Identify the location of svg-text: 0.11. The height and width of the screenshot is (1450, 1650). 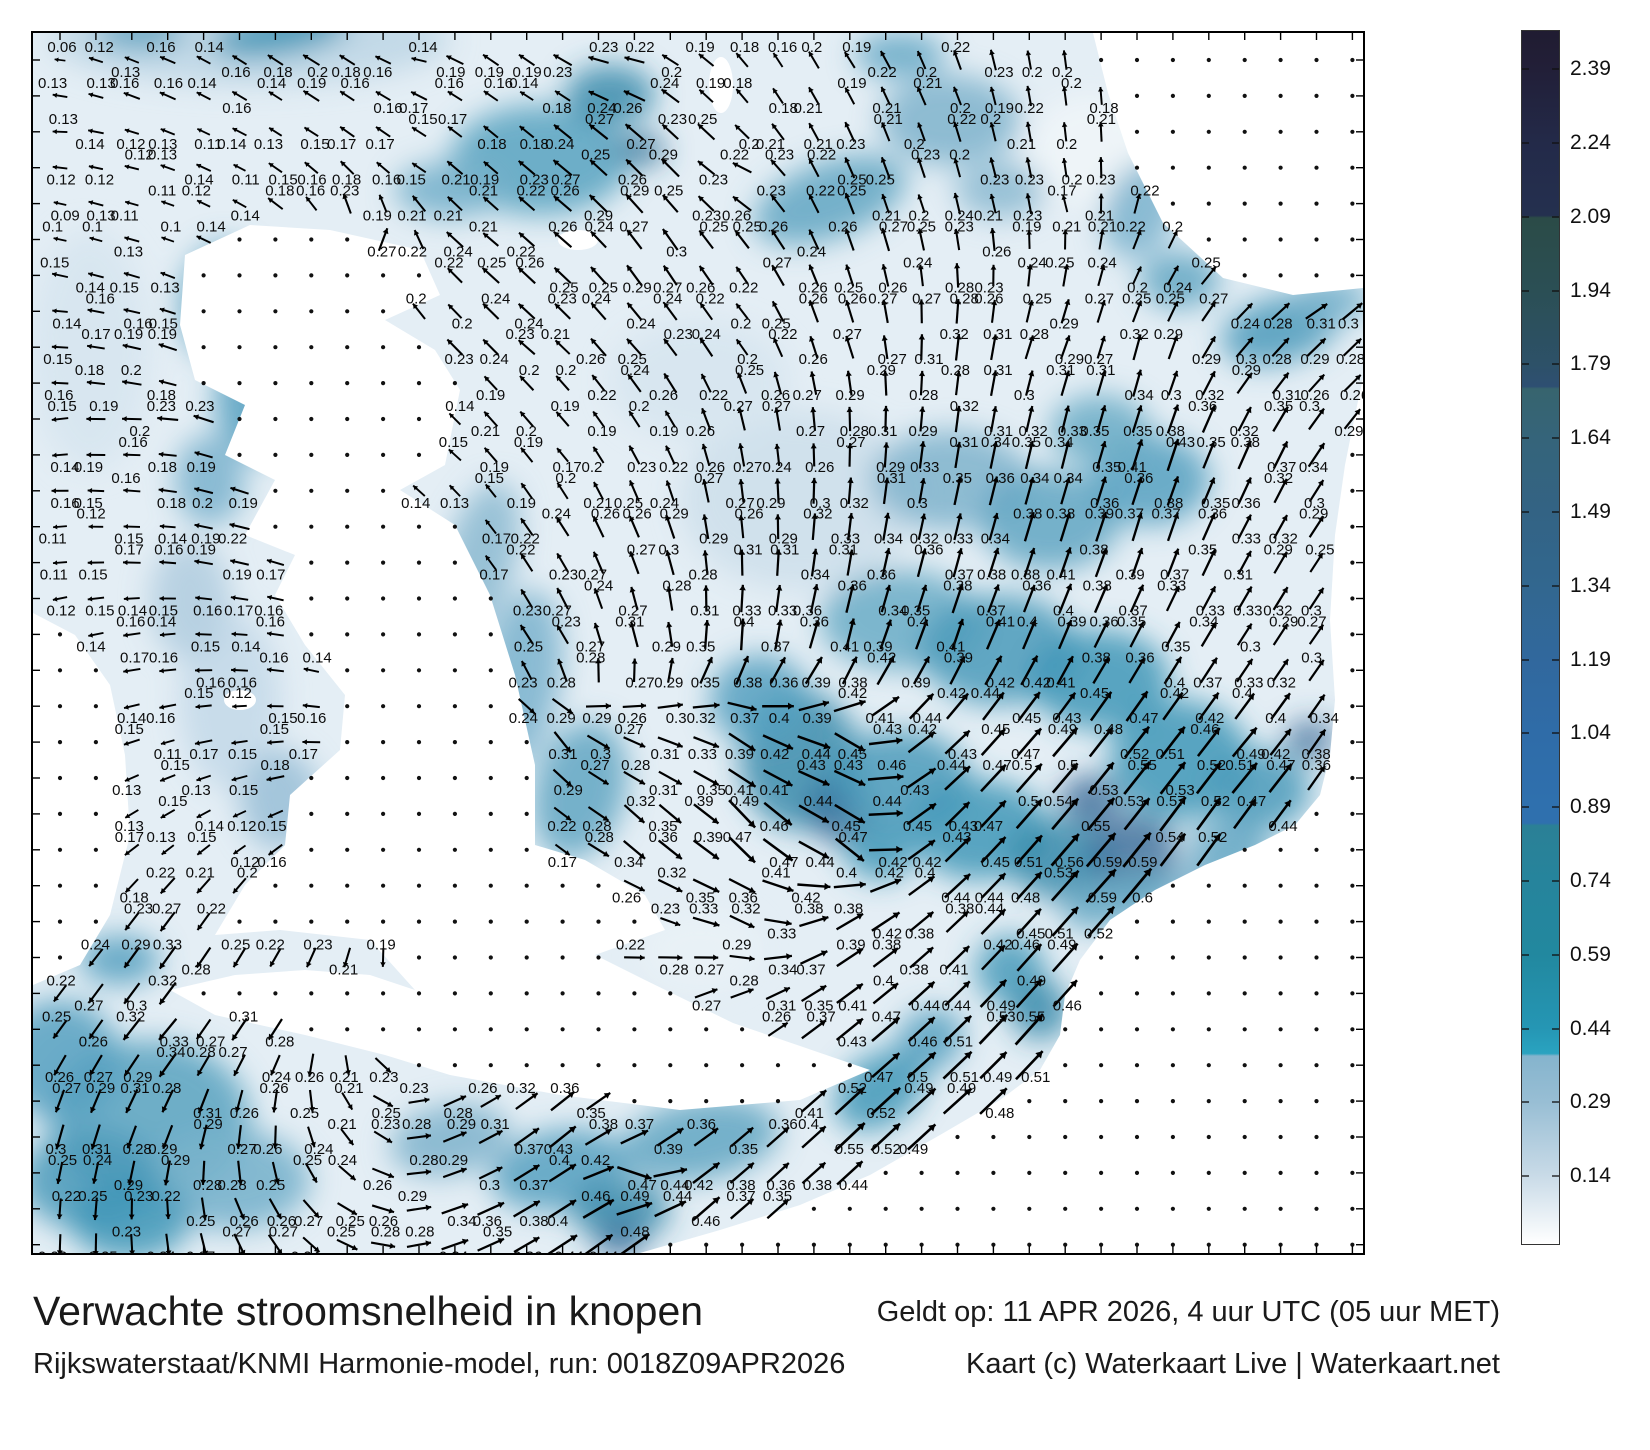
(208, 144).